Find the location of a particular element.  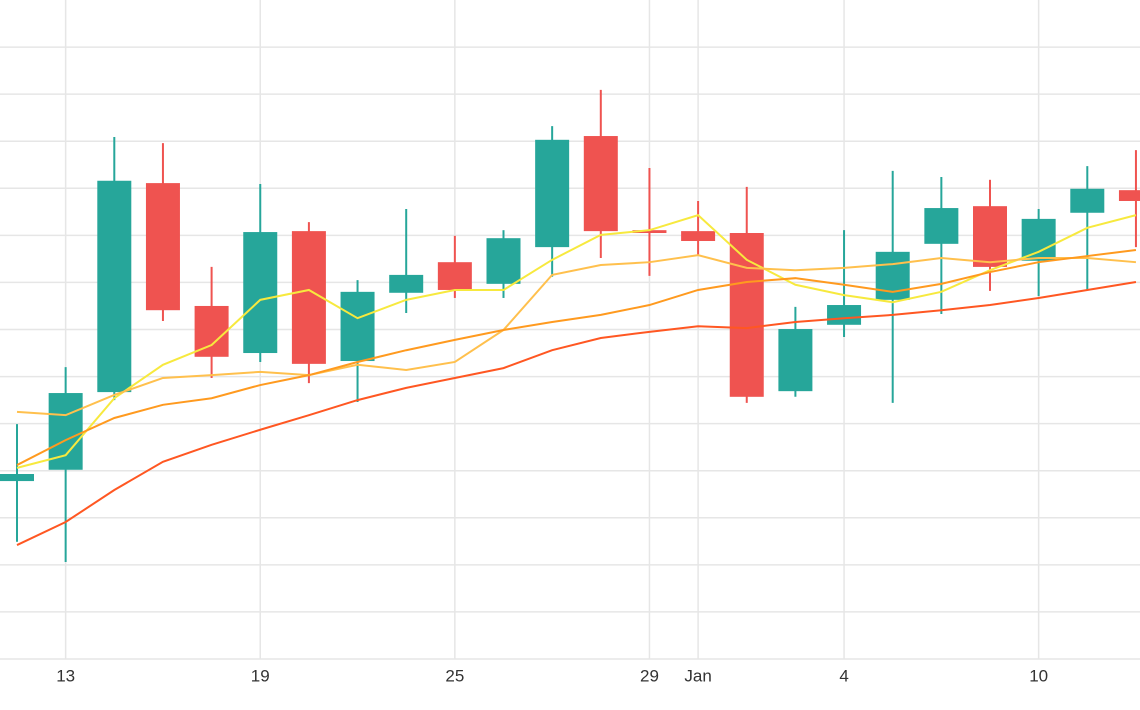

x-tick-label: Jan is located at coordinates (697, 675).